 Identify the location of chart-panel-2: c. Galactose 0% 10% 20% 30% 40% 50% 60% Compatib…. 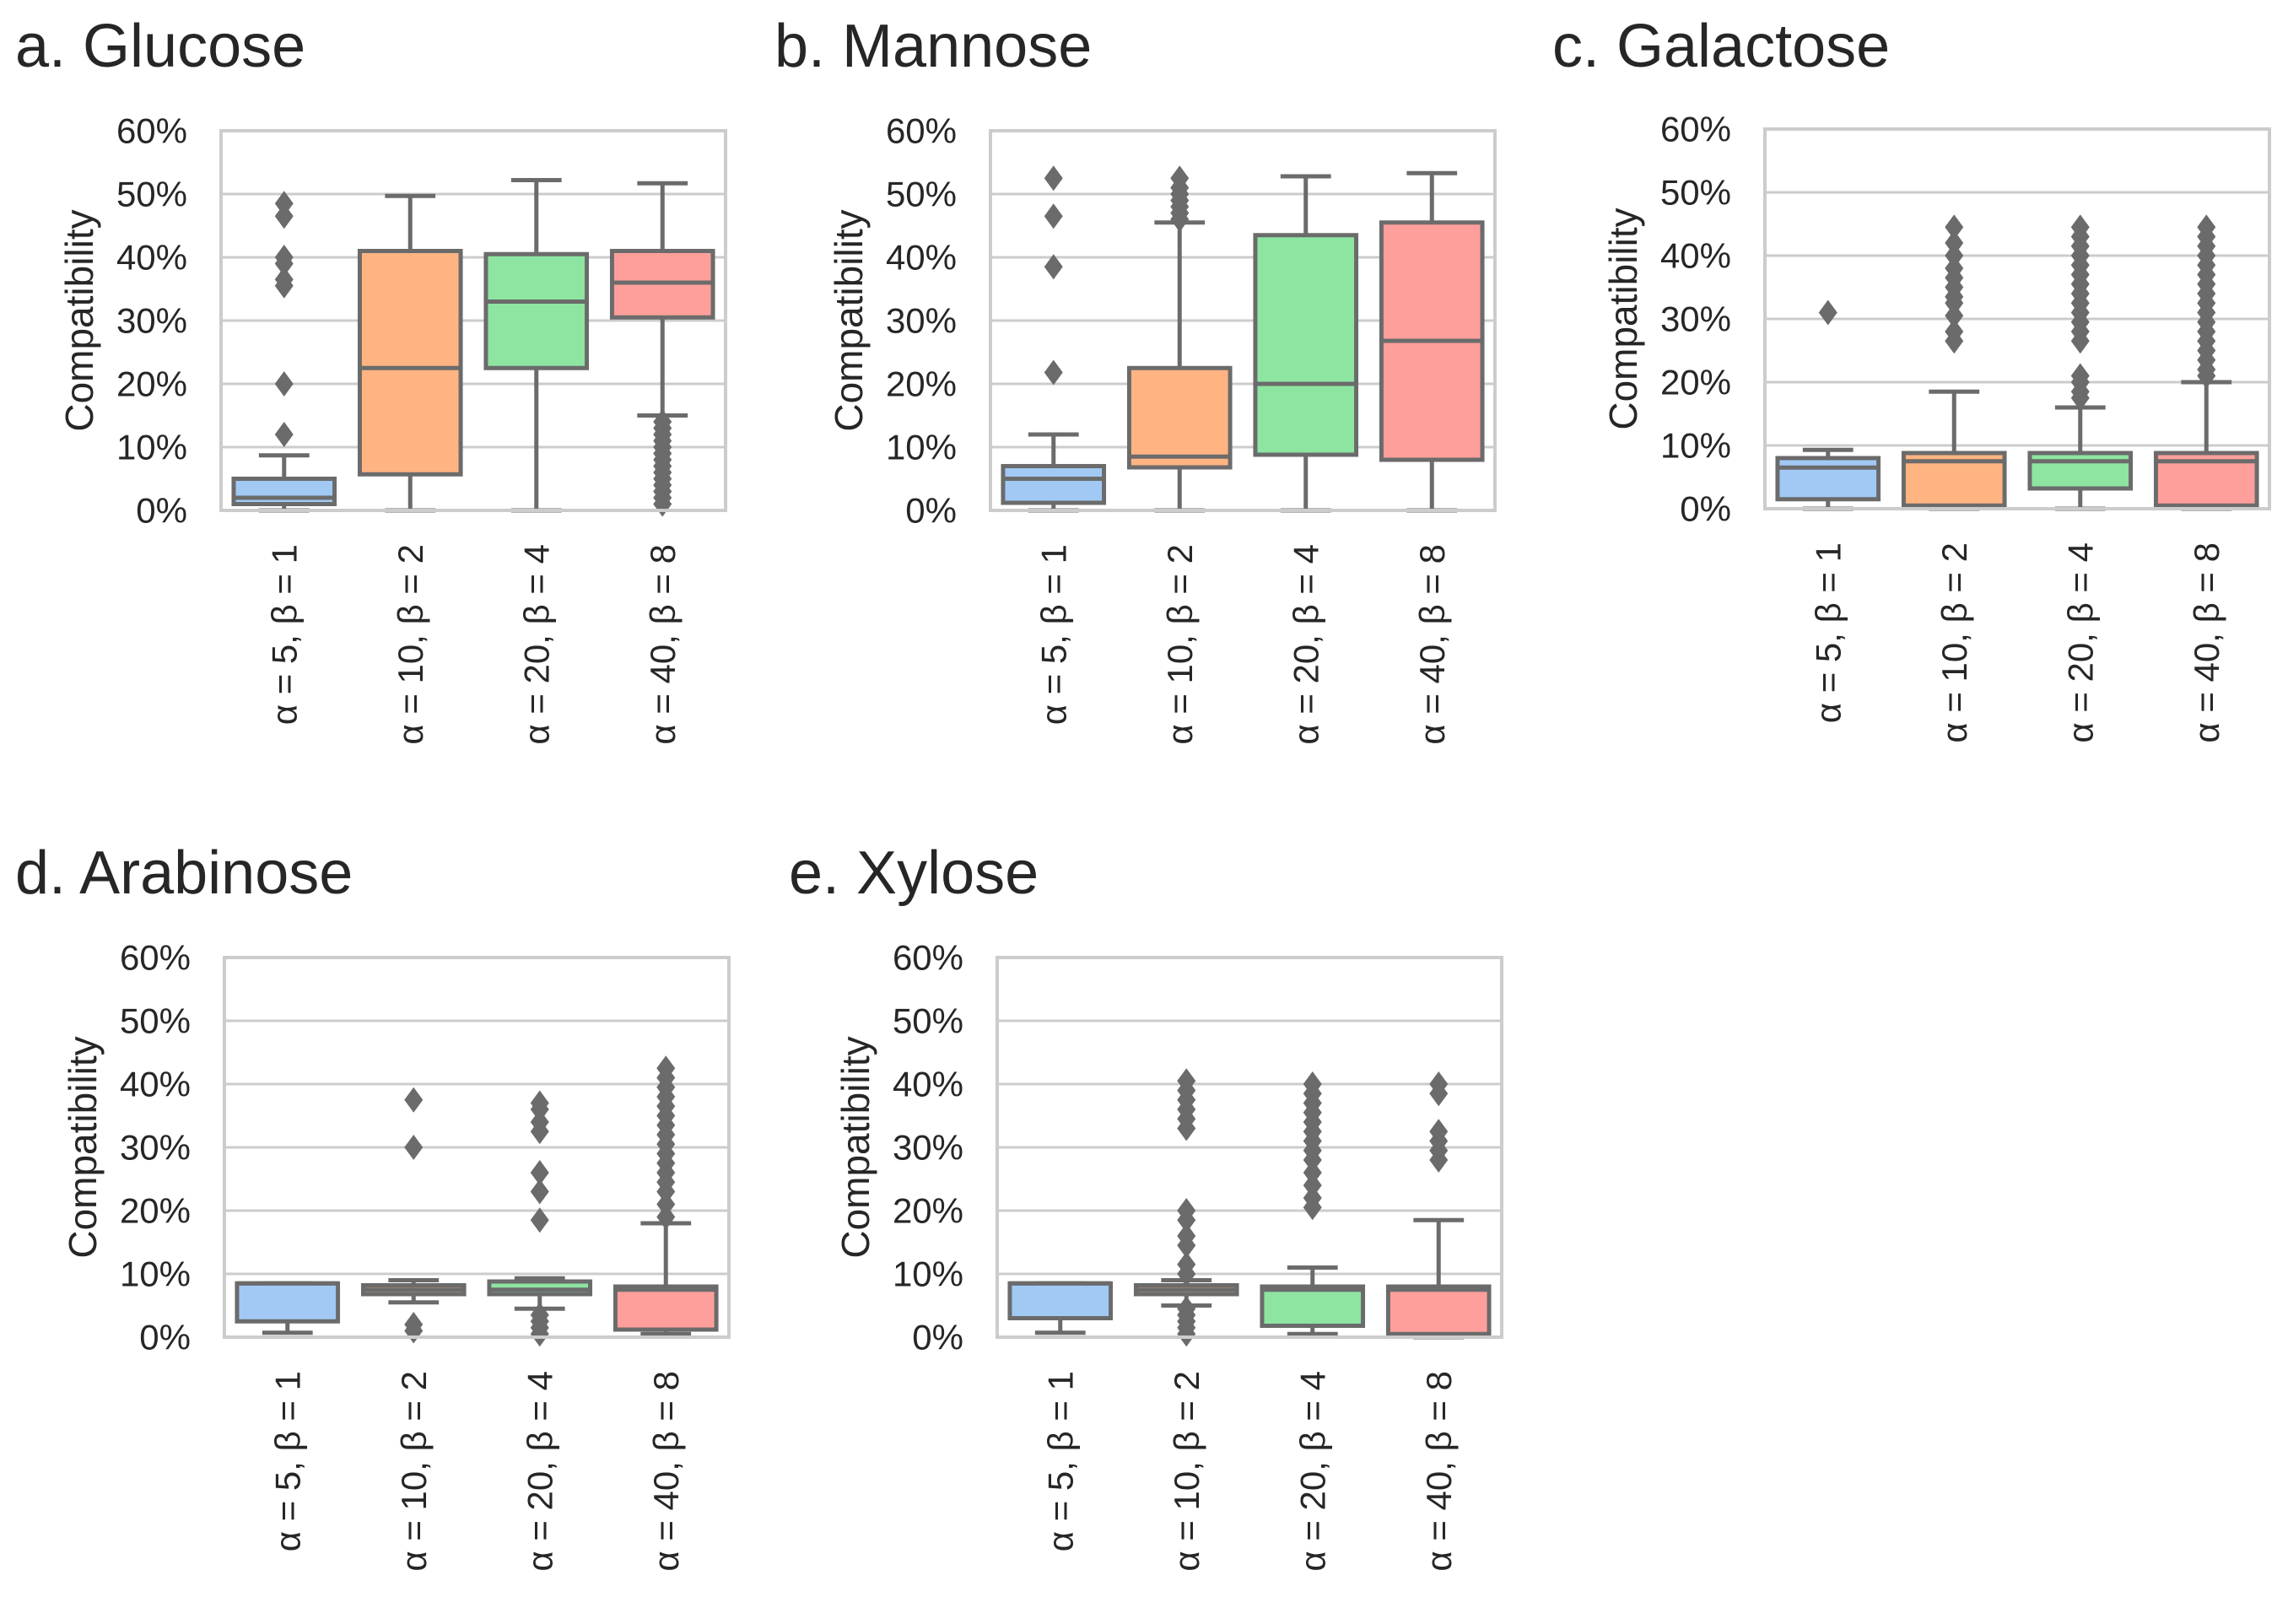
(1912, 378).